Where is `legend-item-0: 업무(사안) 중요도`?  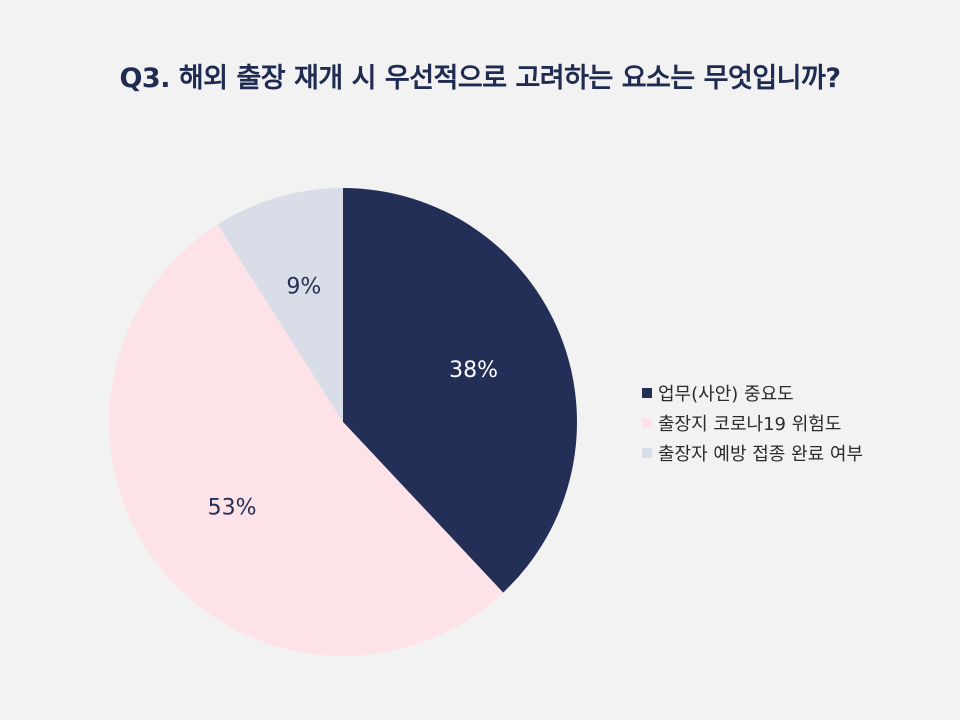 legend-item-0: 업무(사안) 중요도 is located at coordinates (752, 393).